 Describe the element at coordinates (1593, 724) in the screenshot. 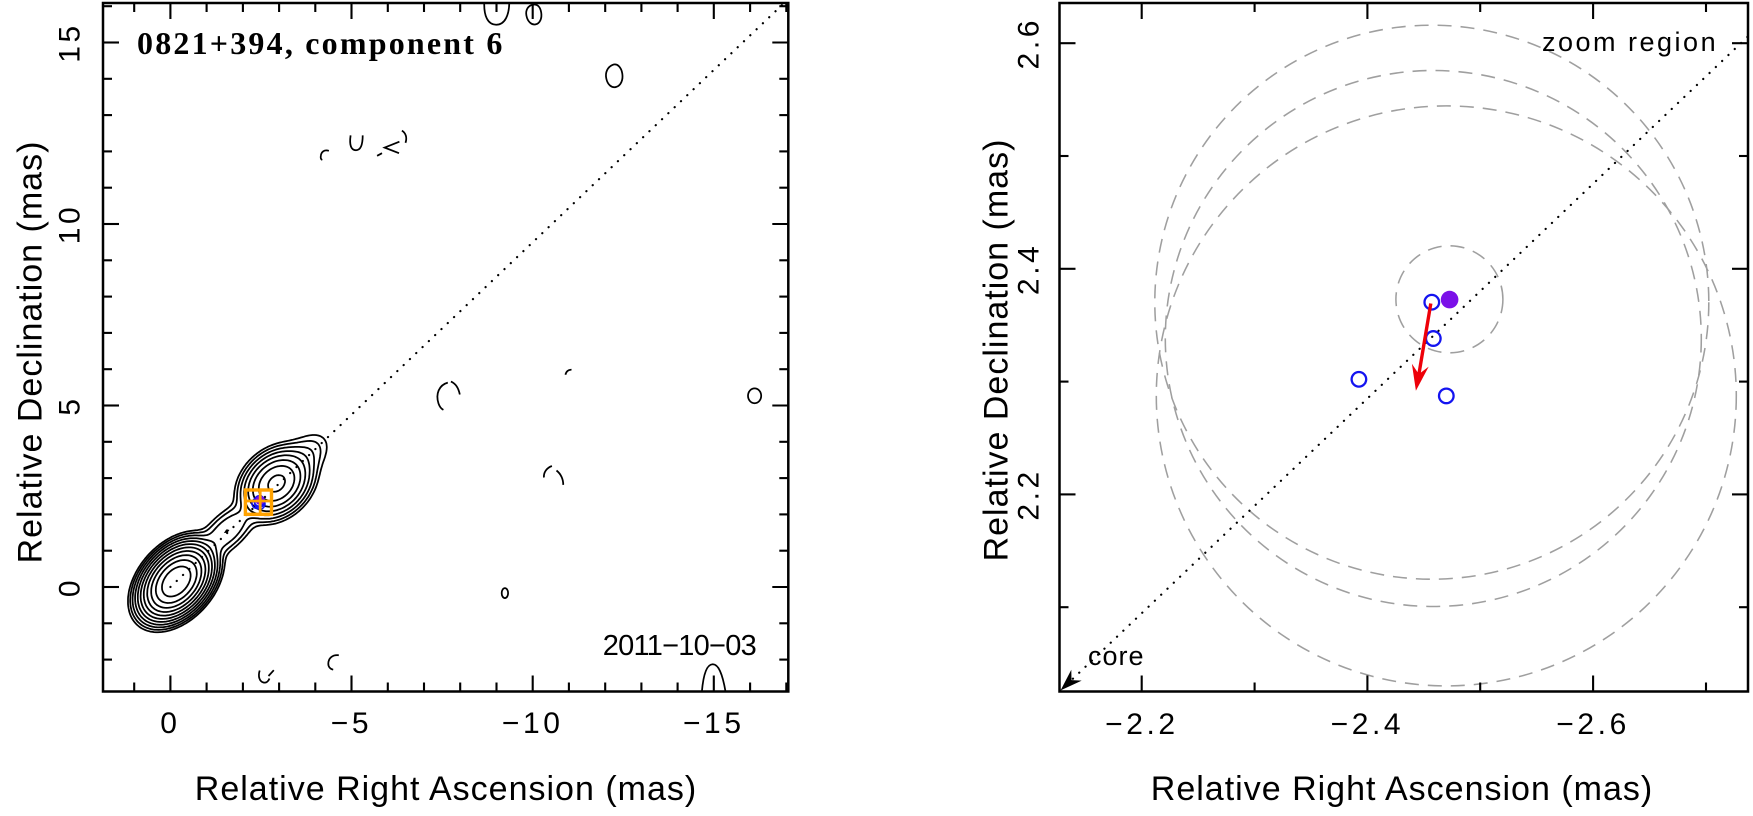

I see `svg-text: −2.6` at that location.